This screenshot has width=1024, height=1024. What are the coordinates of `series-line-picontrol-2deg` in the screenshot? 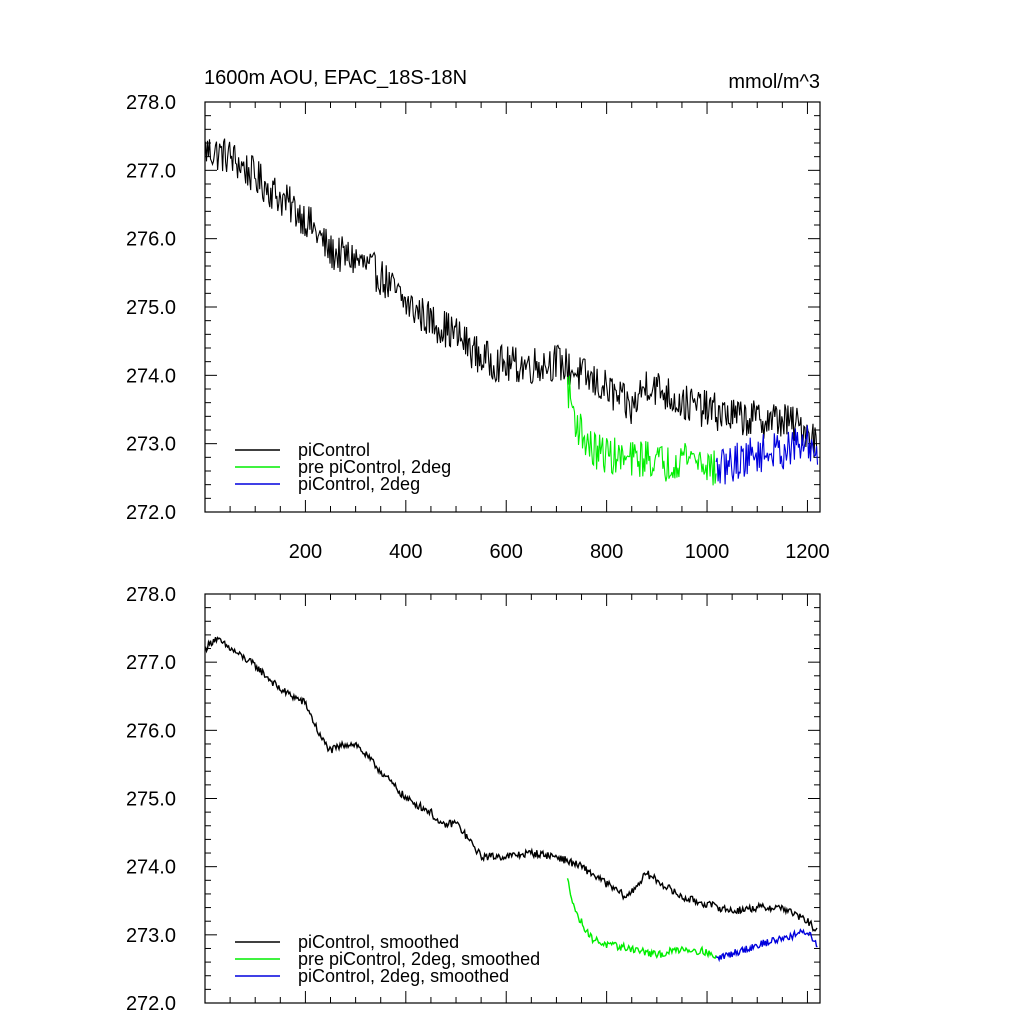 It's located at (767, 455).